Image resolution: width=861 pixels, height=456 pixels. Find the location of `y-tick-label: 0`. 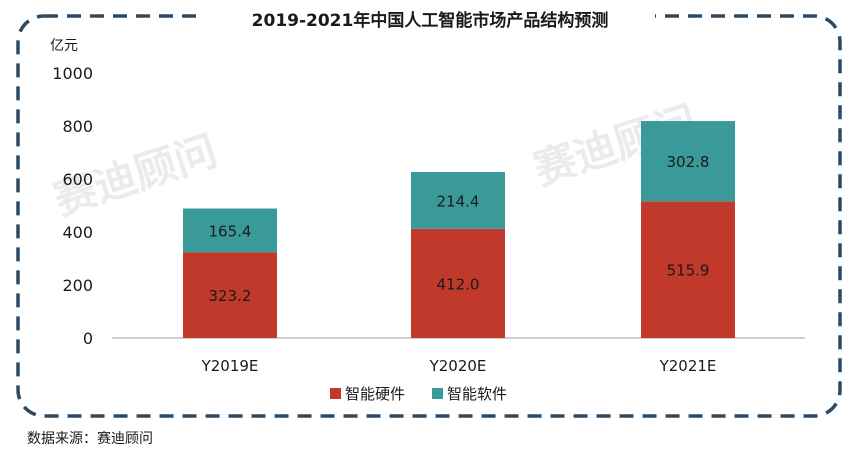

y-tick-label: 0 is located at coordinates (88, 338).